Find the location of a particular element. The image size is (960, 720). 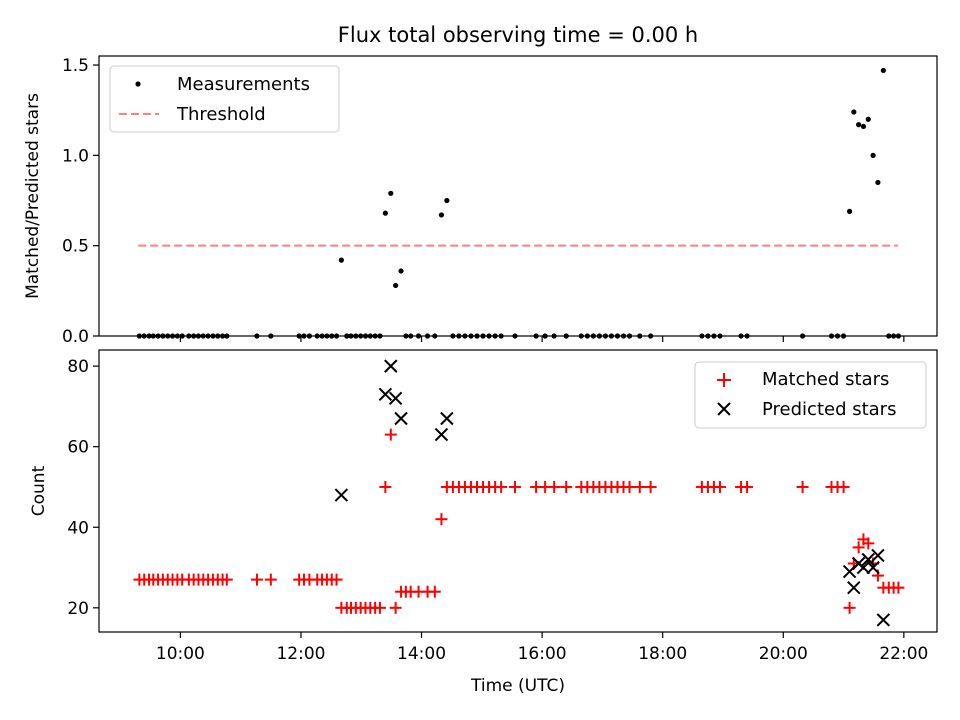

top-y-tick-label-2: 1.0 is located at coordinates (75, 156).